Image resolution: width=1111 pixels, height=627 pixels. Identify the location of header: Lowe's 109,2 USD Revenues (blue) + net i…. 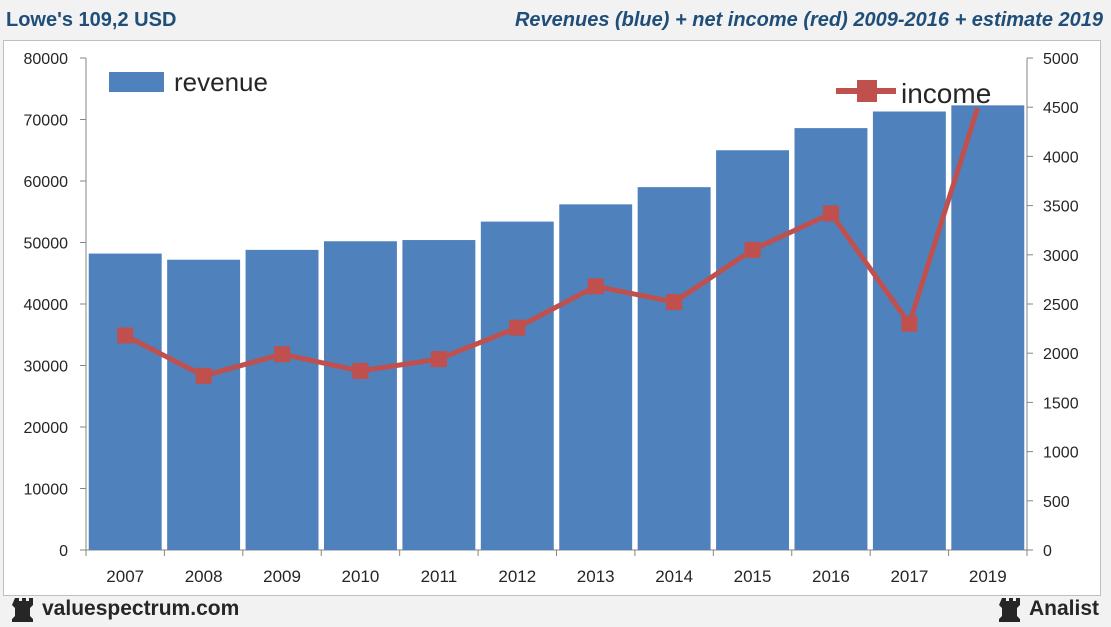
(555, 20).